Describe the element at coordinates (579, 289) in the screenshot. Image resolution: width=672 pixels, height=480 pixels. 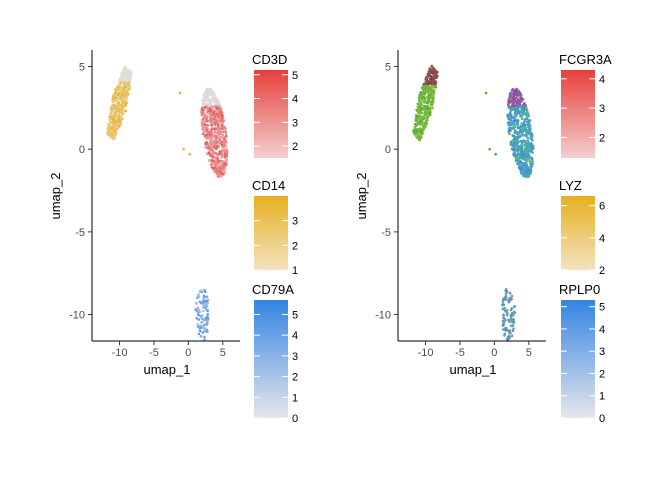
I see `legend-title: RPLP0` at that location.